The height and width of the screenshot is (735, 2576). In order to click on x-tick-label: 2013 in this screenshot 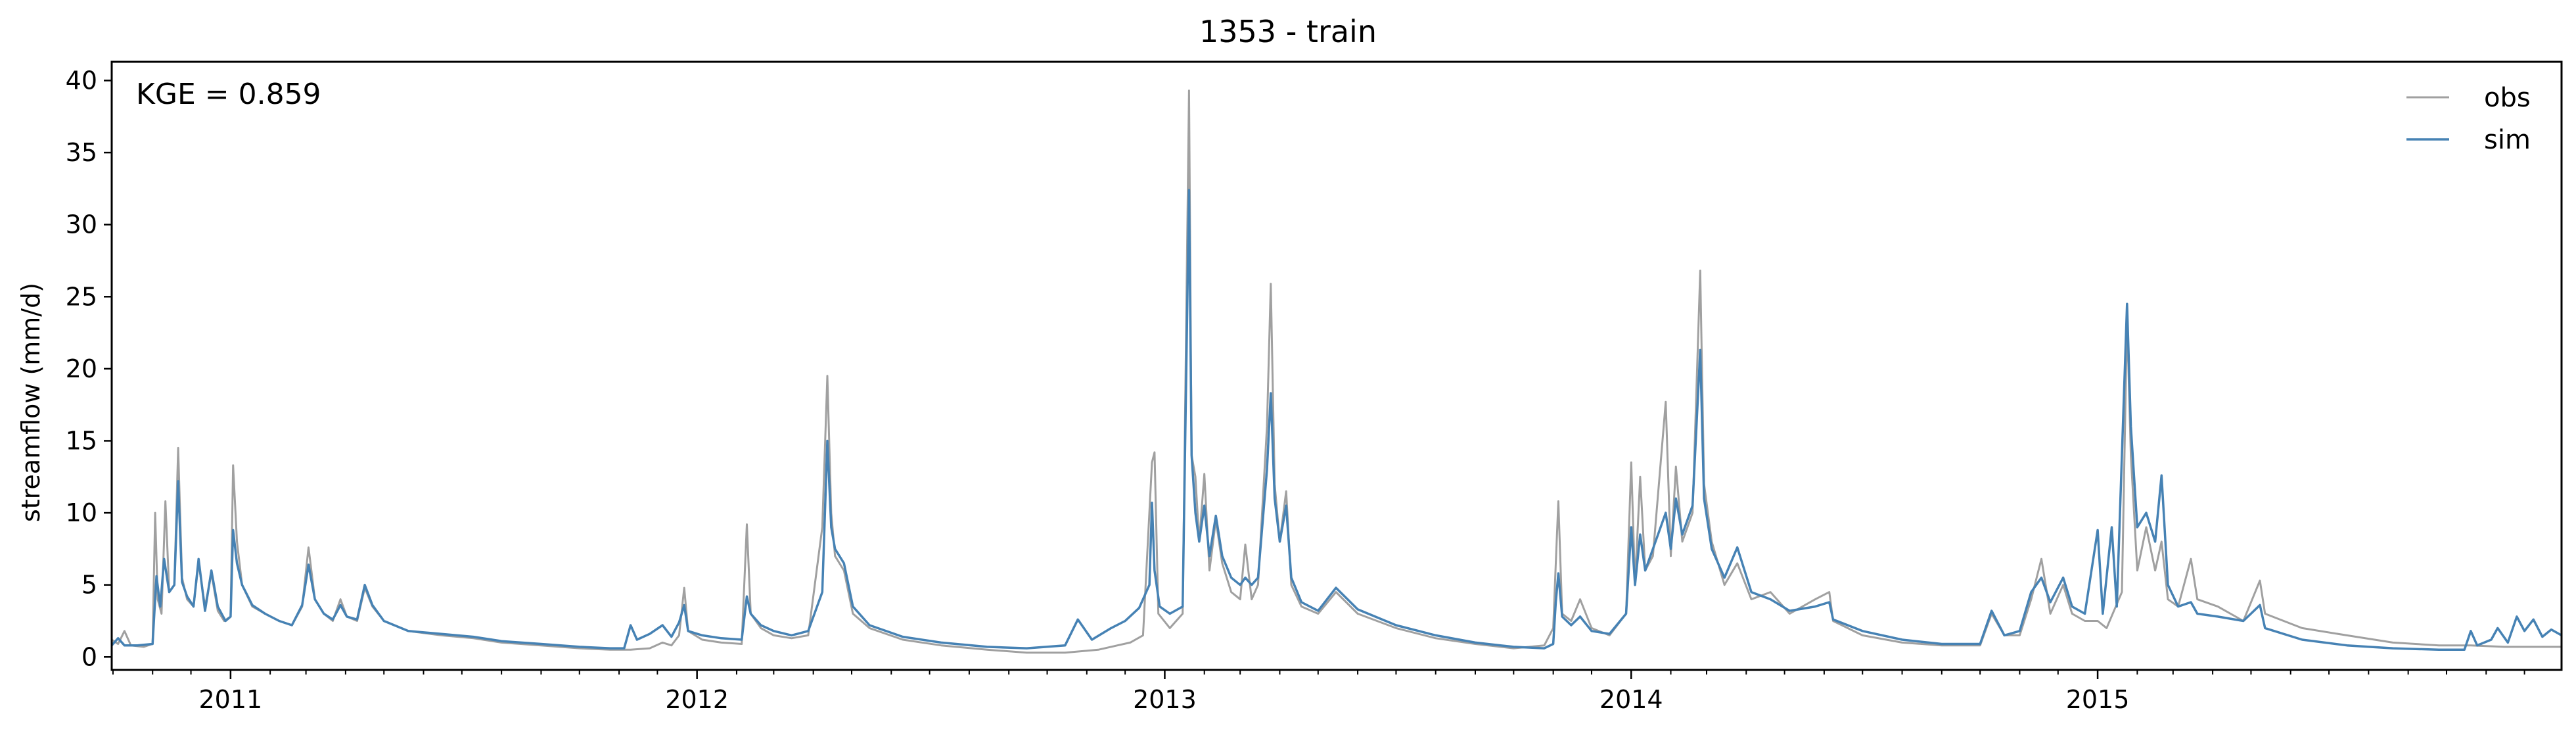, I will do `click(1165, 700)`.